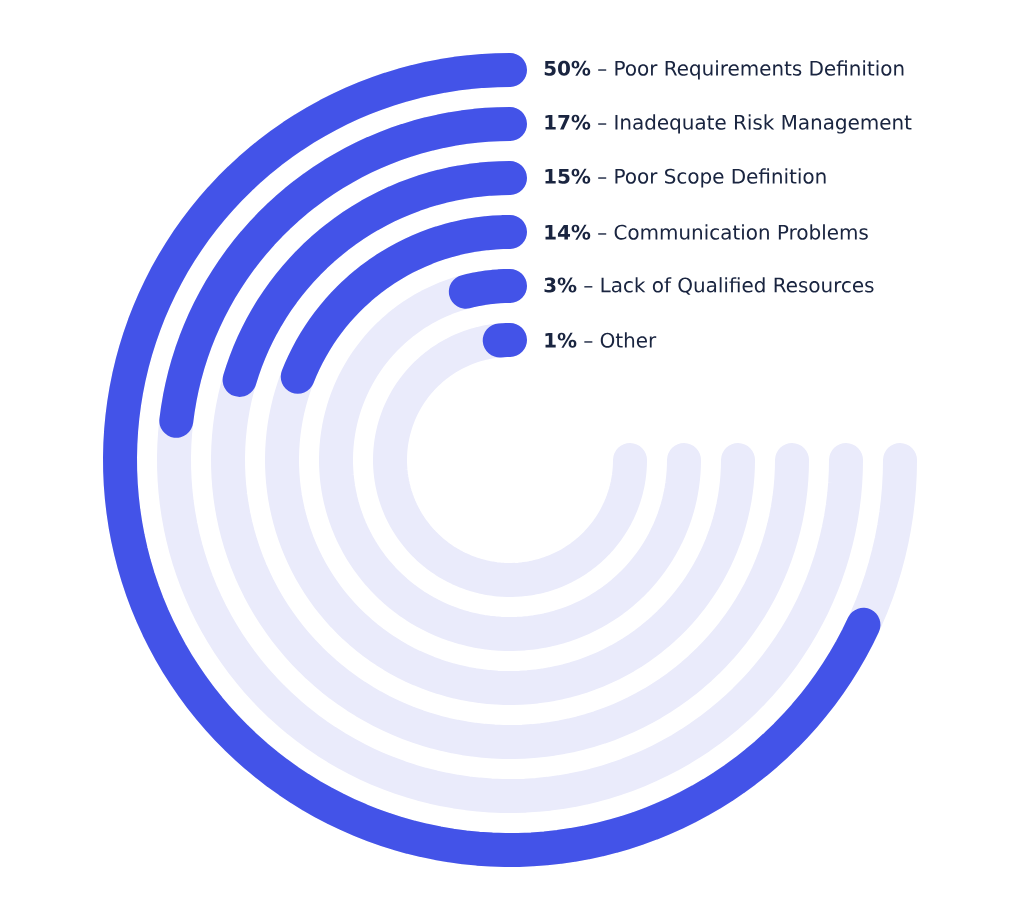 This screenshot has width=1024, height=921. What do you see at coordinates (751, 70) in the screenshot?
I see `category-label: – Poor Requirements Definition` at bounding box center [751, 70].